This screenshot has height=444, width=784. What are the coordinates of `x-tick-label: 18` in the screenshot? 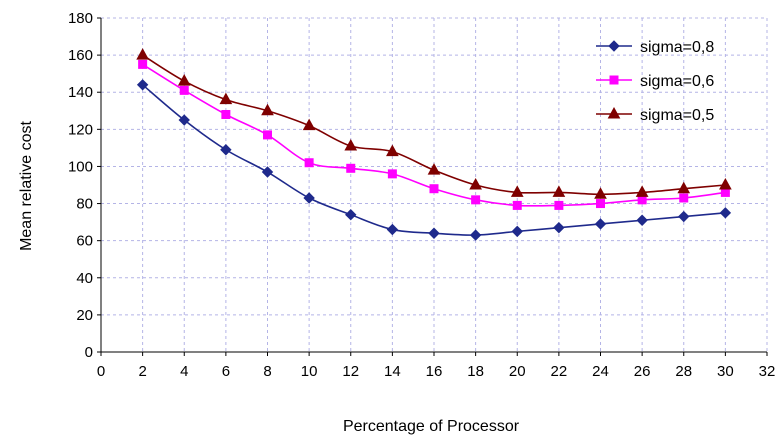 It's located at (475, 371).